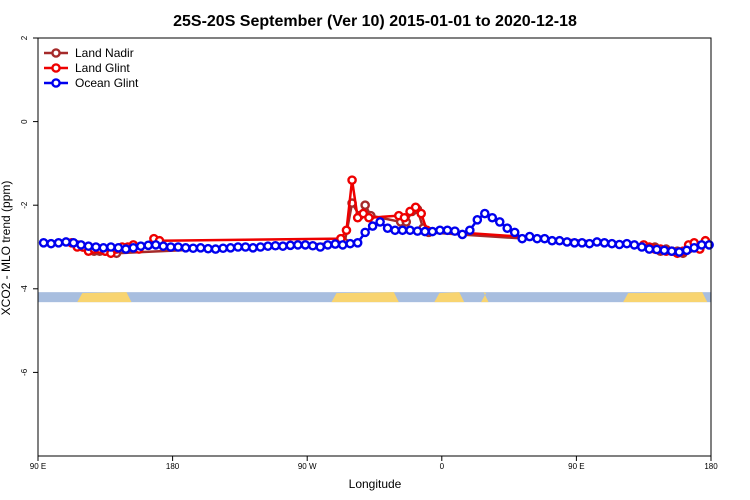 The height and width of the screenshot is (500, 750). Describe the element at coordinates (24, 37) in the screenshot. I see `y-tick-label: 2` at that location.